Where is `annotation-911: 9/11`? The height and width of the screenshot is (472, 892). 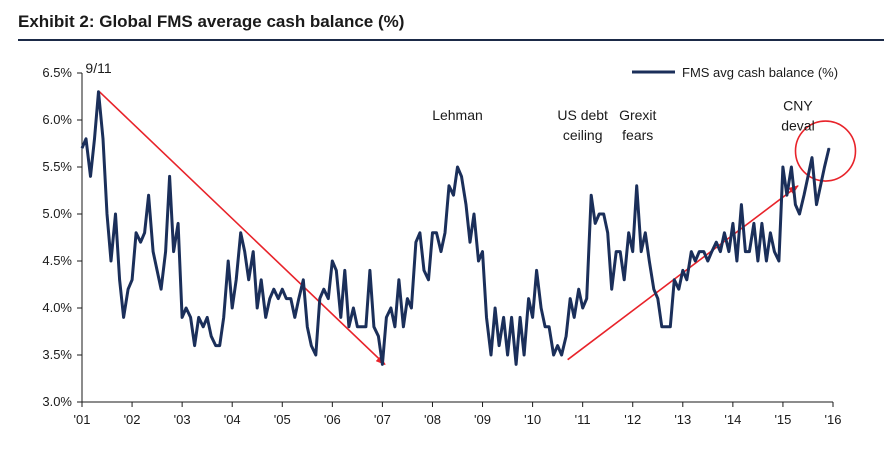 annotation-911: 9/11 is located at coordinates (98, 68).